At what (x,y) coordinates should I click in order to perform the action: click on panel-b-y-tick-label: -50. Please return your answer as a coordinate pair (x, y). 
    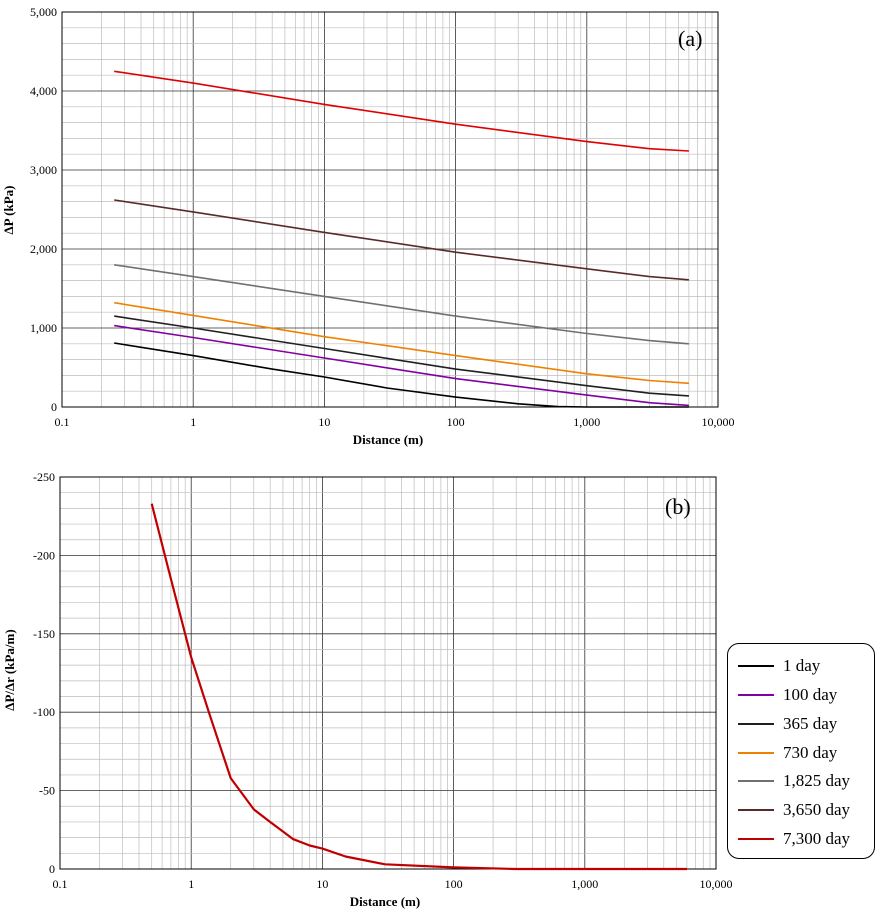
    Looking at the image, I should click on (47, 791).